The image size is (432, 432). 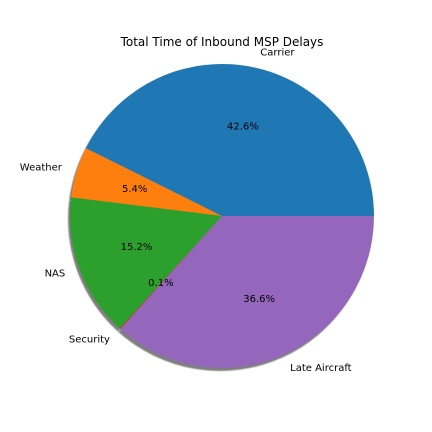 I want to click on slice-label-late-aircraft: Late Aircraft, so click(x=321, y=368).